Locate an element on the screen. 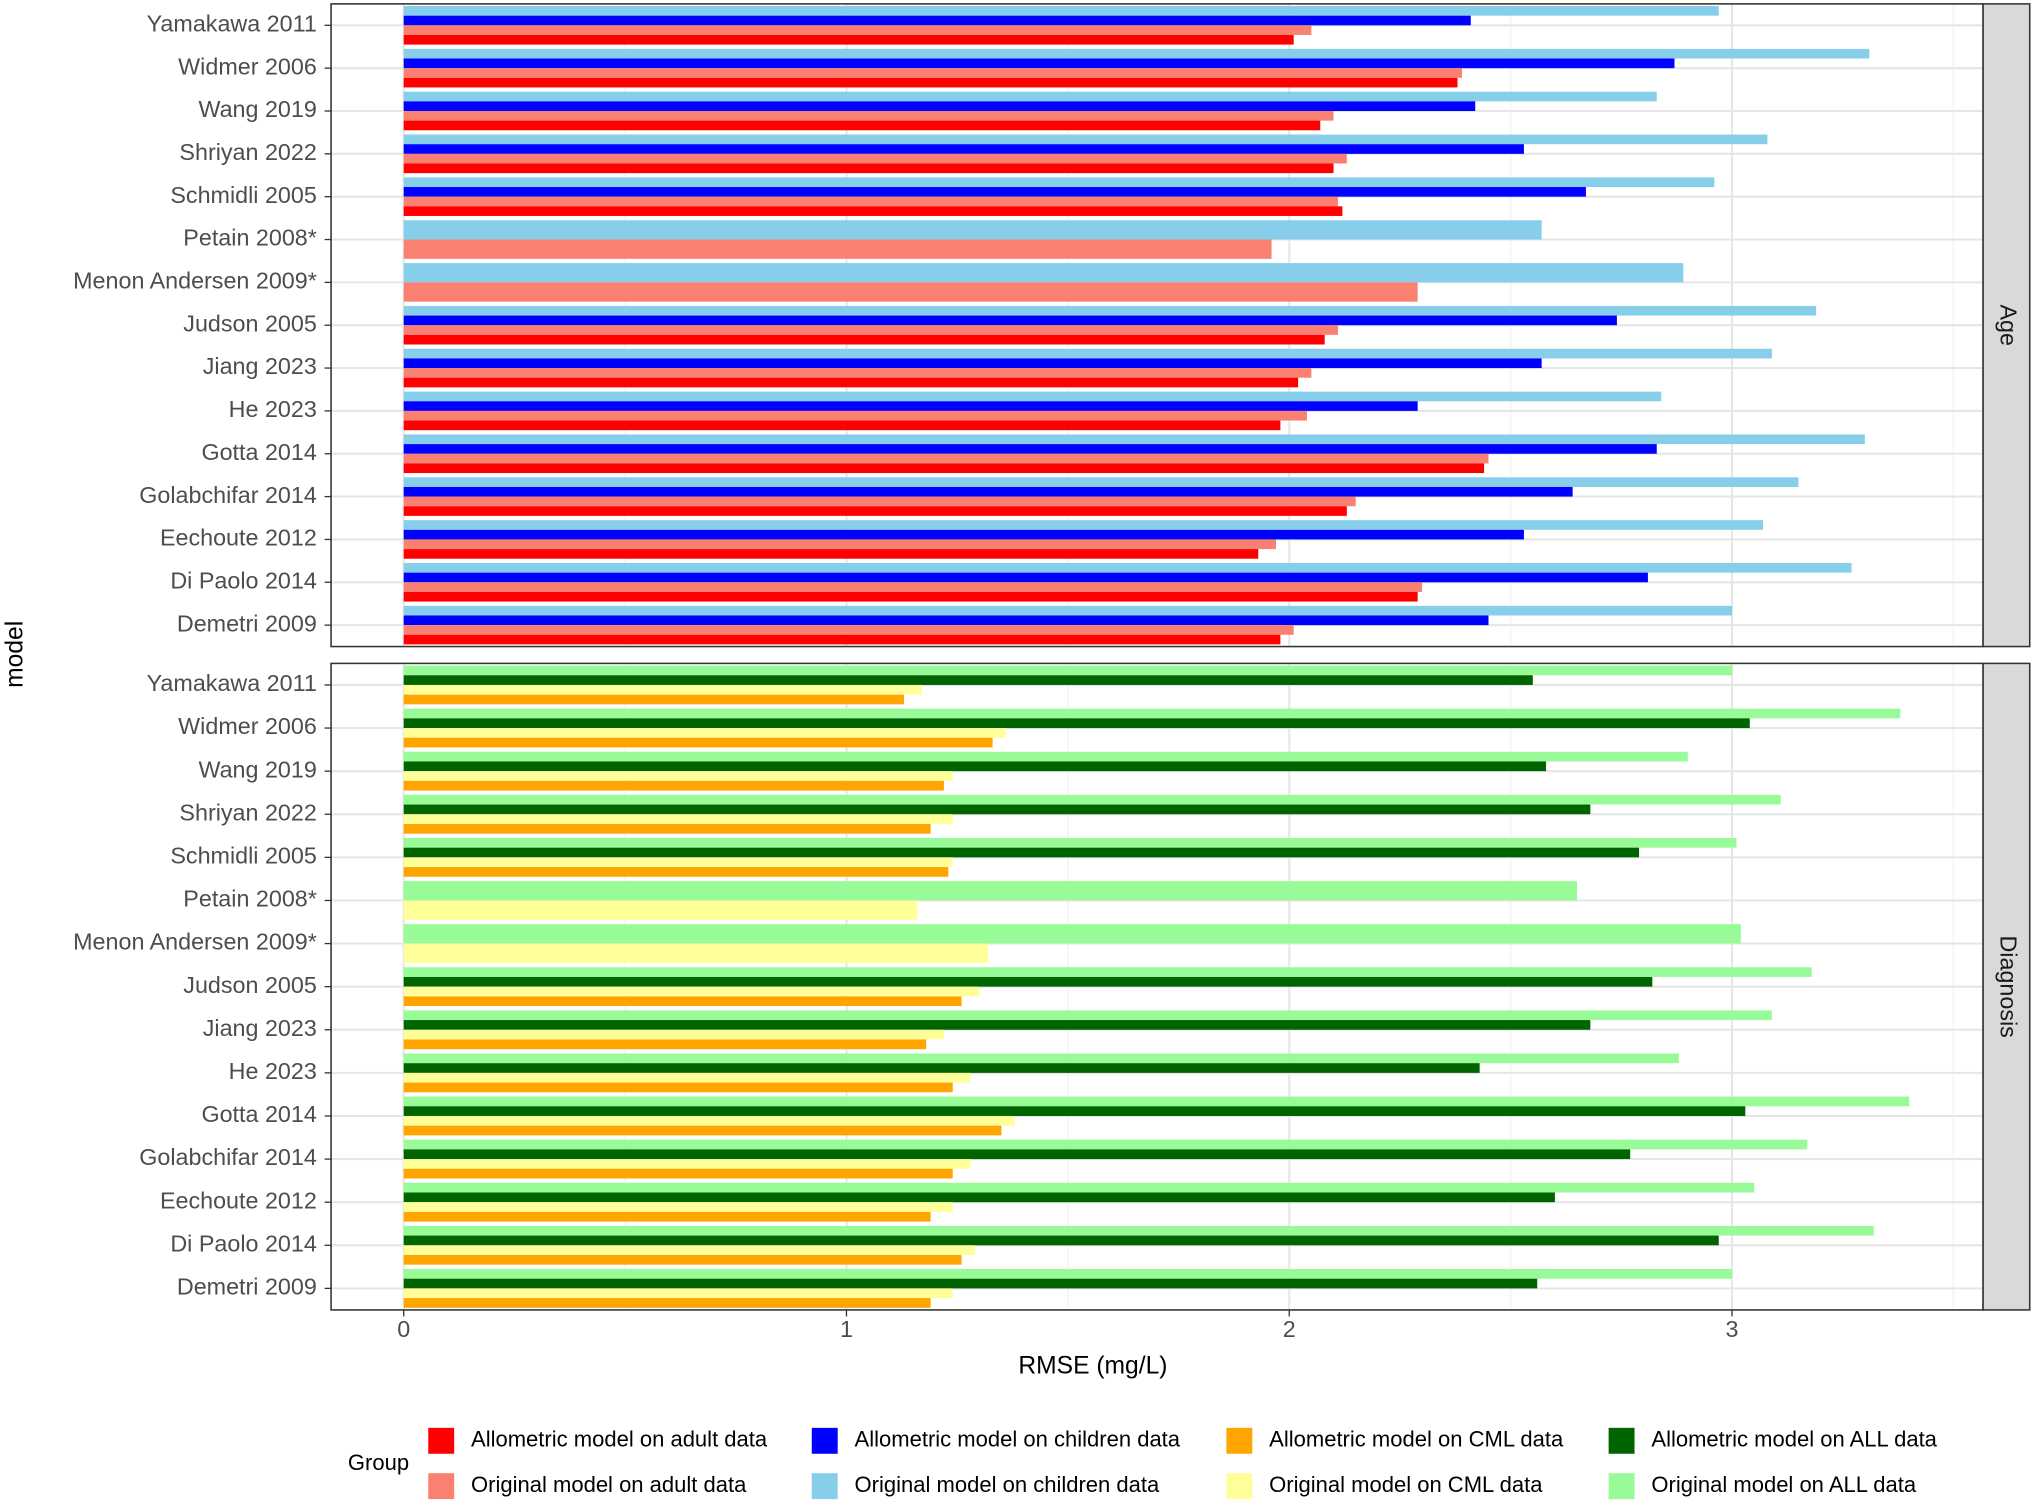 The image size is (2033, 1503). legend-title: Group is located at coordinates (378, 1462).